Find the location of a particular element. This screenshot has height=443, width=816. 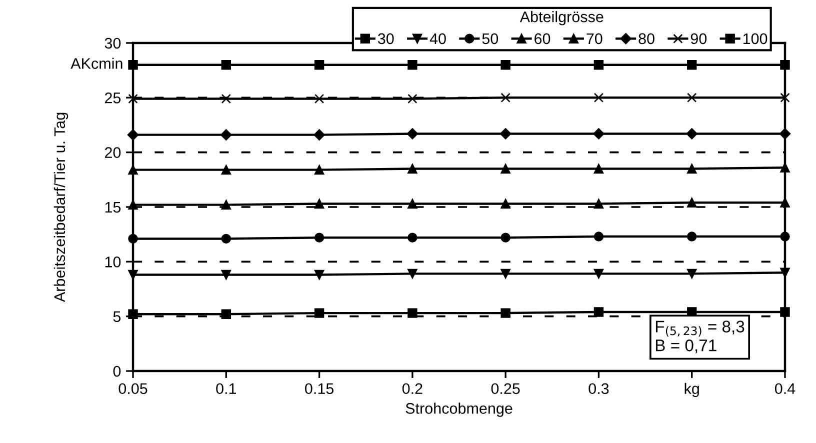

y-axis-title: Arbeitszeitbedarf/Tier u. Tag is located at coordinates (61, 207).